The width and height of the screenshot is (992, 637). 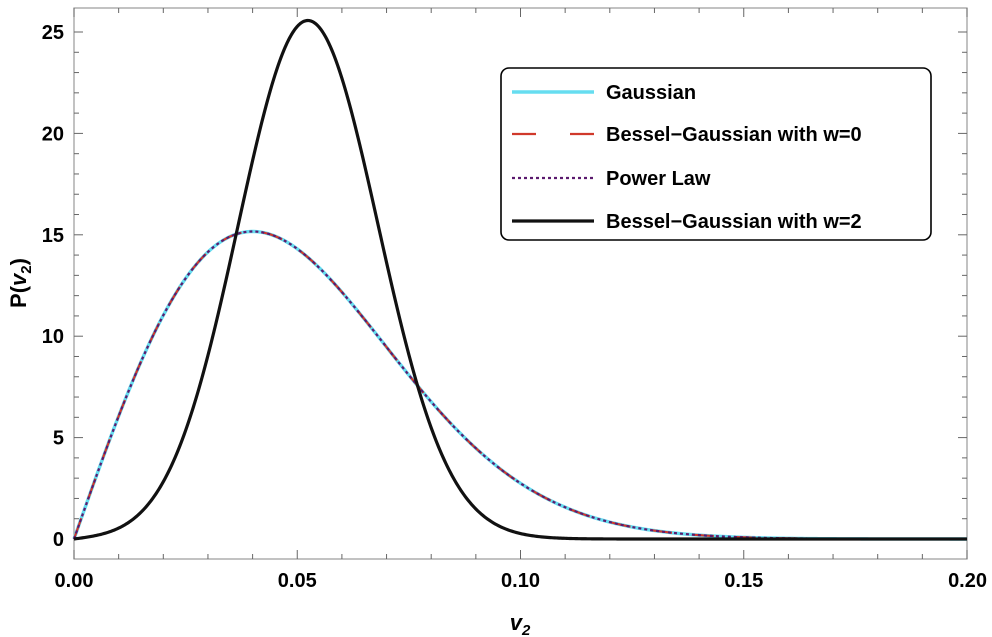 What do you see at coordinates (53, 236) in the screenshot?
I see `y-tick-label: 15` at bounding box center [53, 236].